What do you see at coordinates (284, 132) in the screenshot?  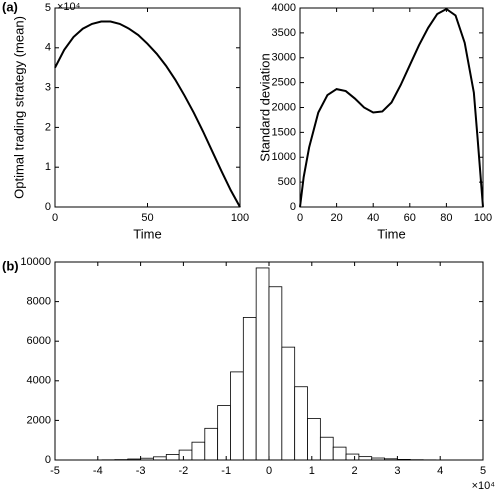 I see `y-tick-label: 1500` at bounding box center [284, 132].